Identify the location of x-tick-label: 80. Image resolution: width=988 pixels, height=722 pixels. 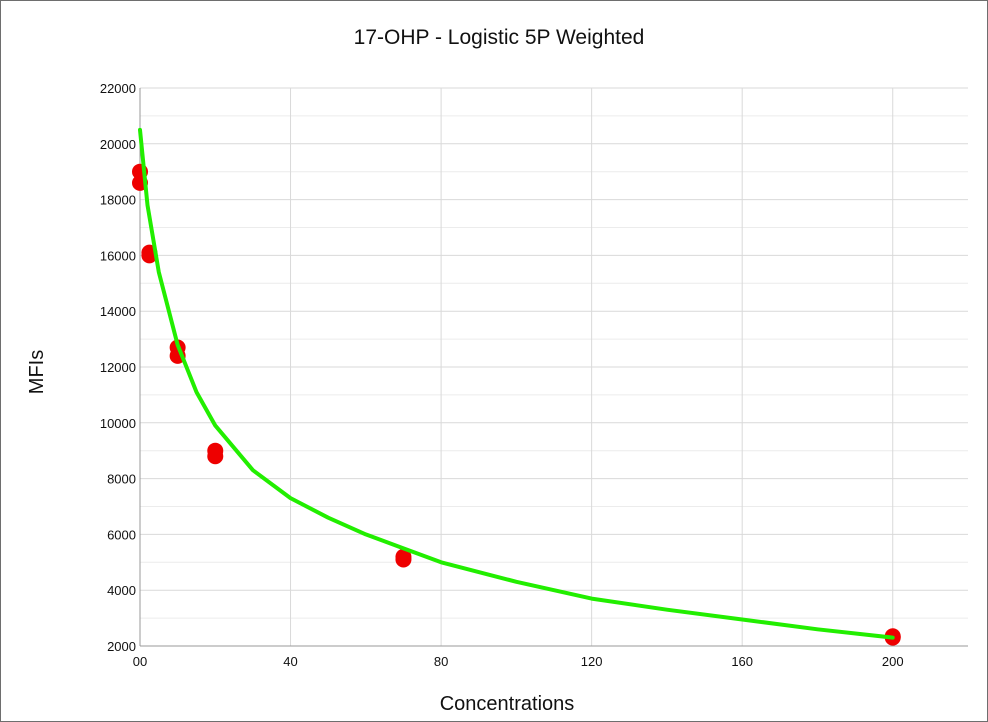
(441, 661).